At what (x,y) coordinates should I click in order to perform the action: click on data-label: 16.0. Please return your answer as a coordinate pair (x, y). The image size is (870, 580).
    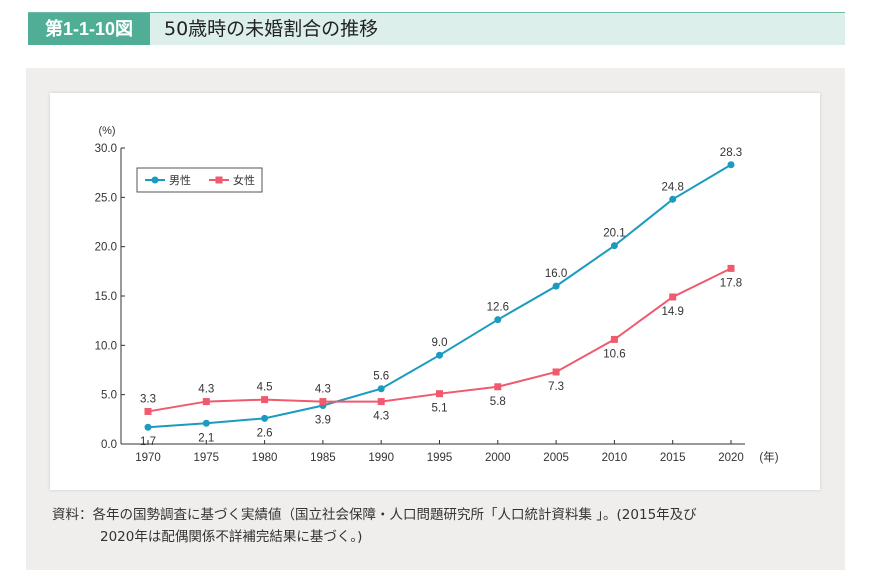
    Looking at the image, I should click on (556, 274).